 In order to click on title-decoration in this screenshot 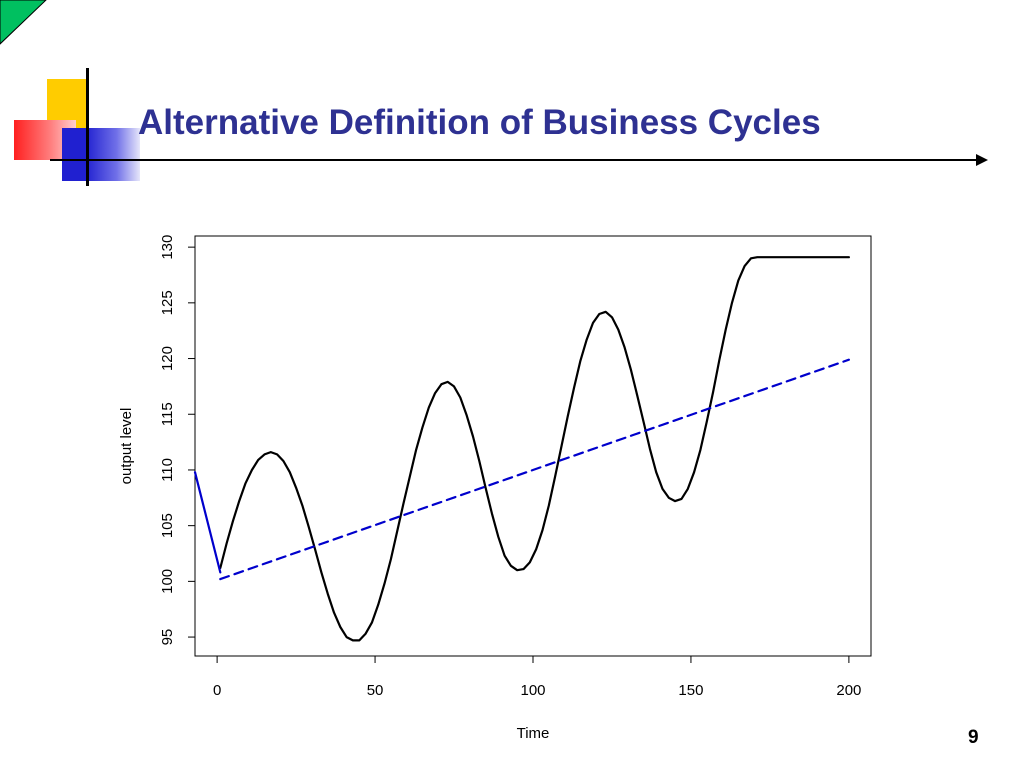, I will do `click(70, 95)`.